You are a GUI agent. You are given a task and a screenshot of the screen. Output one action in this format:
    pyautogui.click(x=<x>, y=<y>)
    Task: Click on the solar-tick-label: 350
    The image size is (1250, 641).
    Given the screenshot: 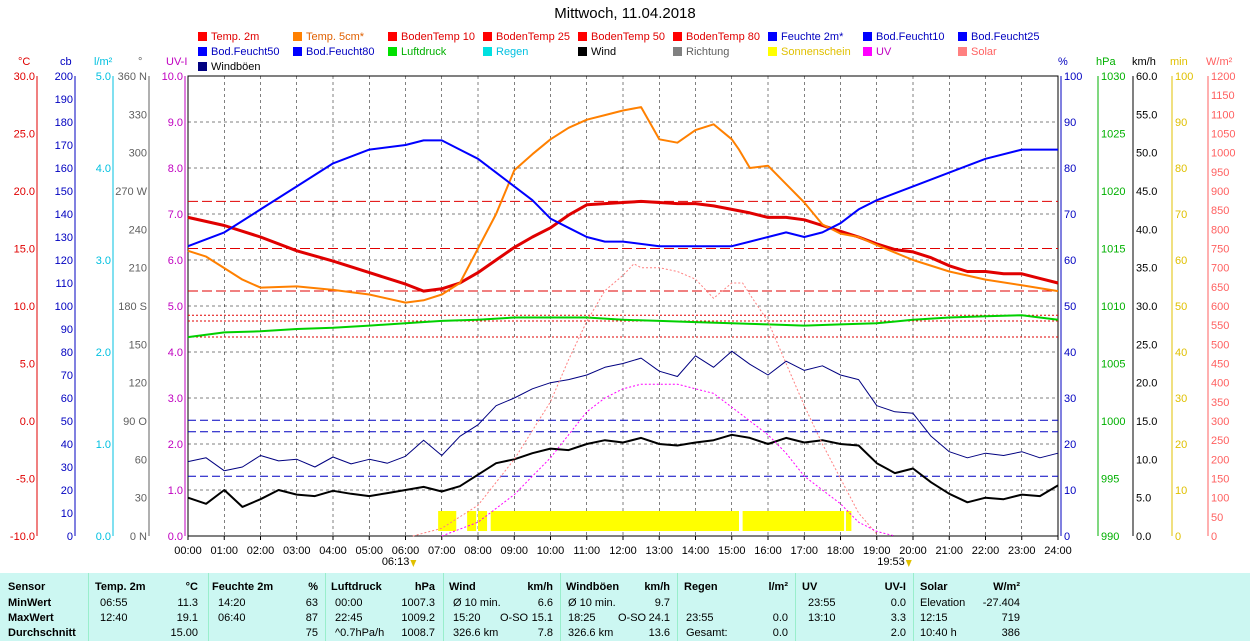 What is the action you would take?
    pyautogui.click(x=1220, y=403)
    